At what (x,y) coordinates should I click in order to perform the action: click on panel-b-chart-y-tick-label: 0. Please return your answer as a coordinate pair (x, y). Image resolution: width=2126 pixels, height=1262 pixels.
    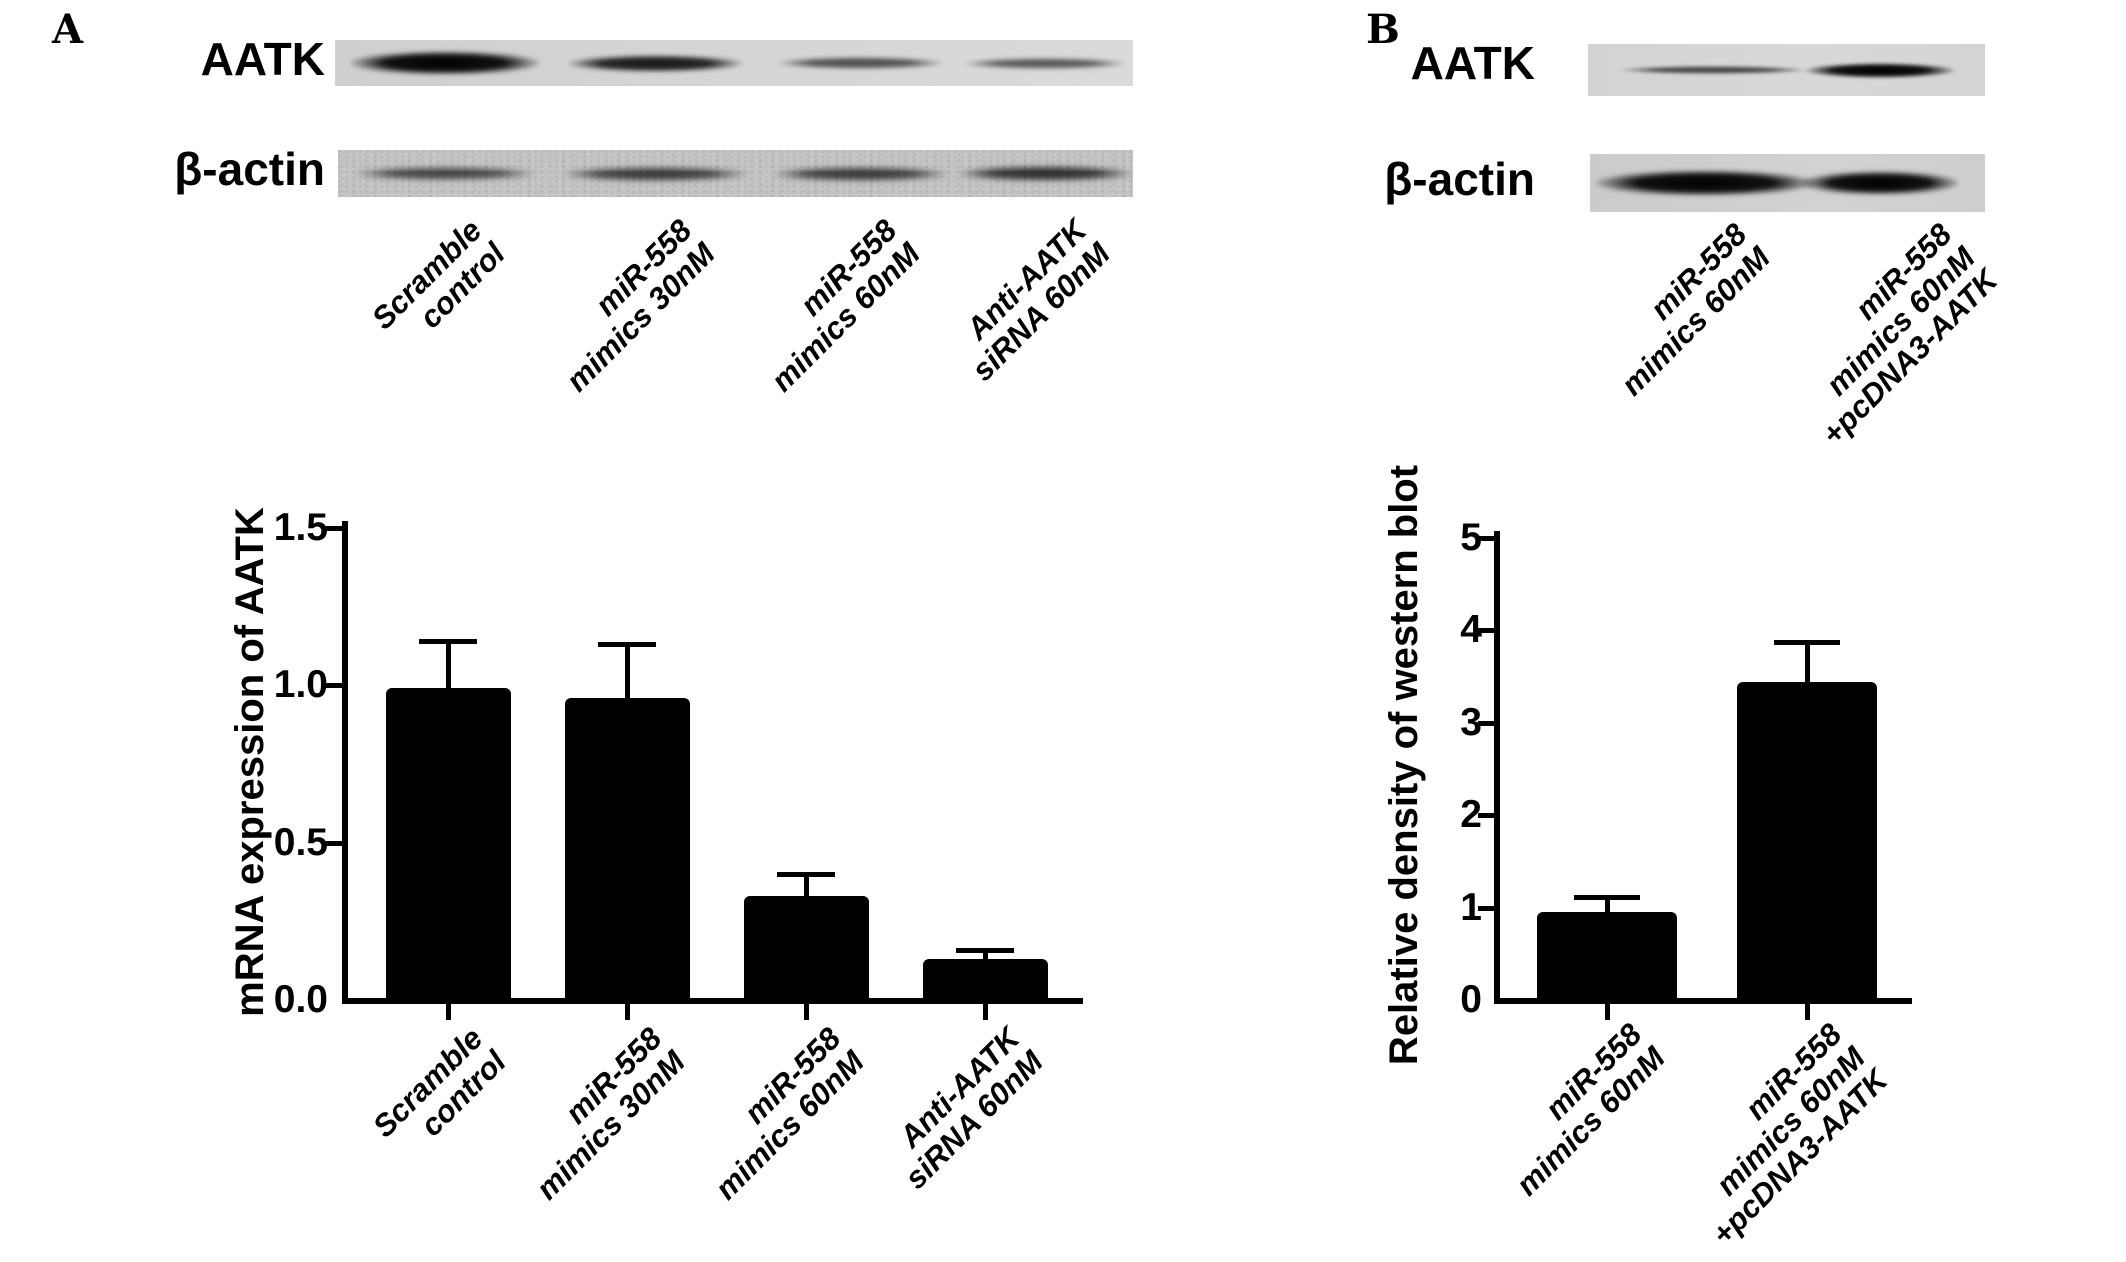
    Looking at the image, I should click on (1471, 999).